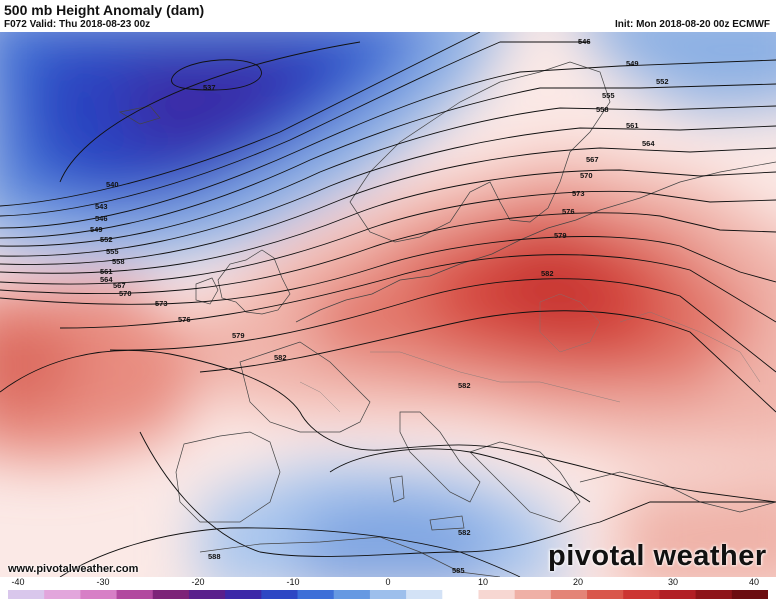 This screenshot has width=776, height=600. Describe the element at coordinates (586, 175) in the screenshot. I see `contour-label-570-east: 570` at that location.